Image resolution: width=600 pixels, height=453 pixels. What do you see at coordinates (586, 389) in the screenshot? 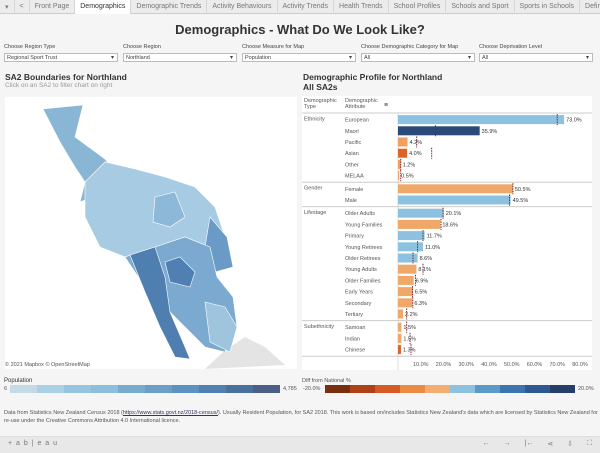
I see `diff-legend-max: 20.0%` at bounding box center [586, 389].